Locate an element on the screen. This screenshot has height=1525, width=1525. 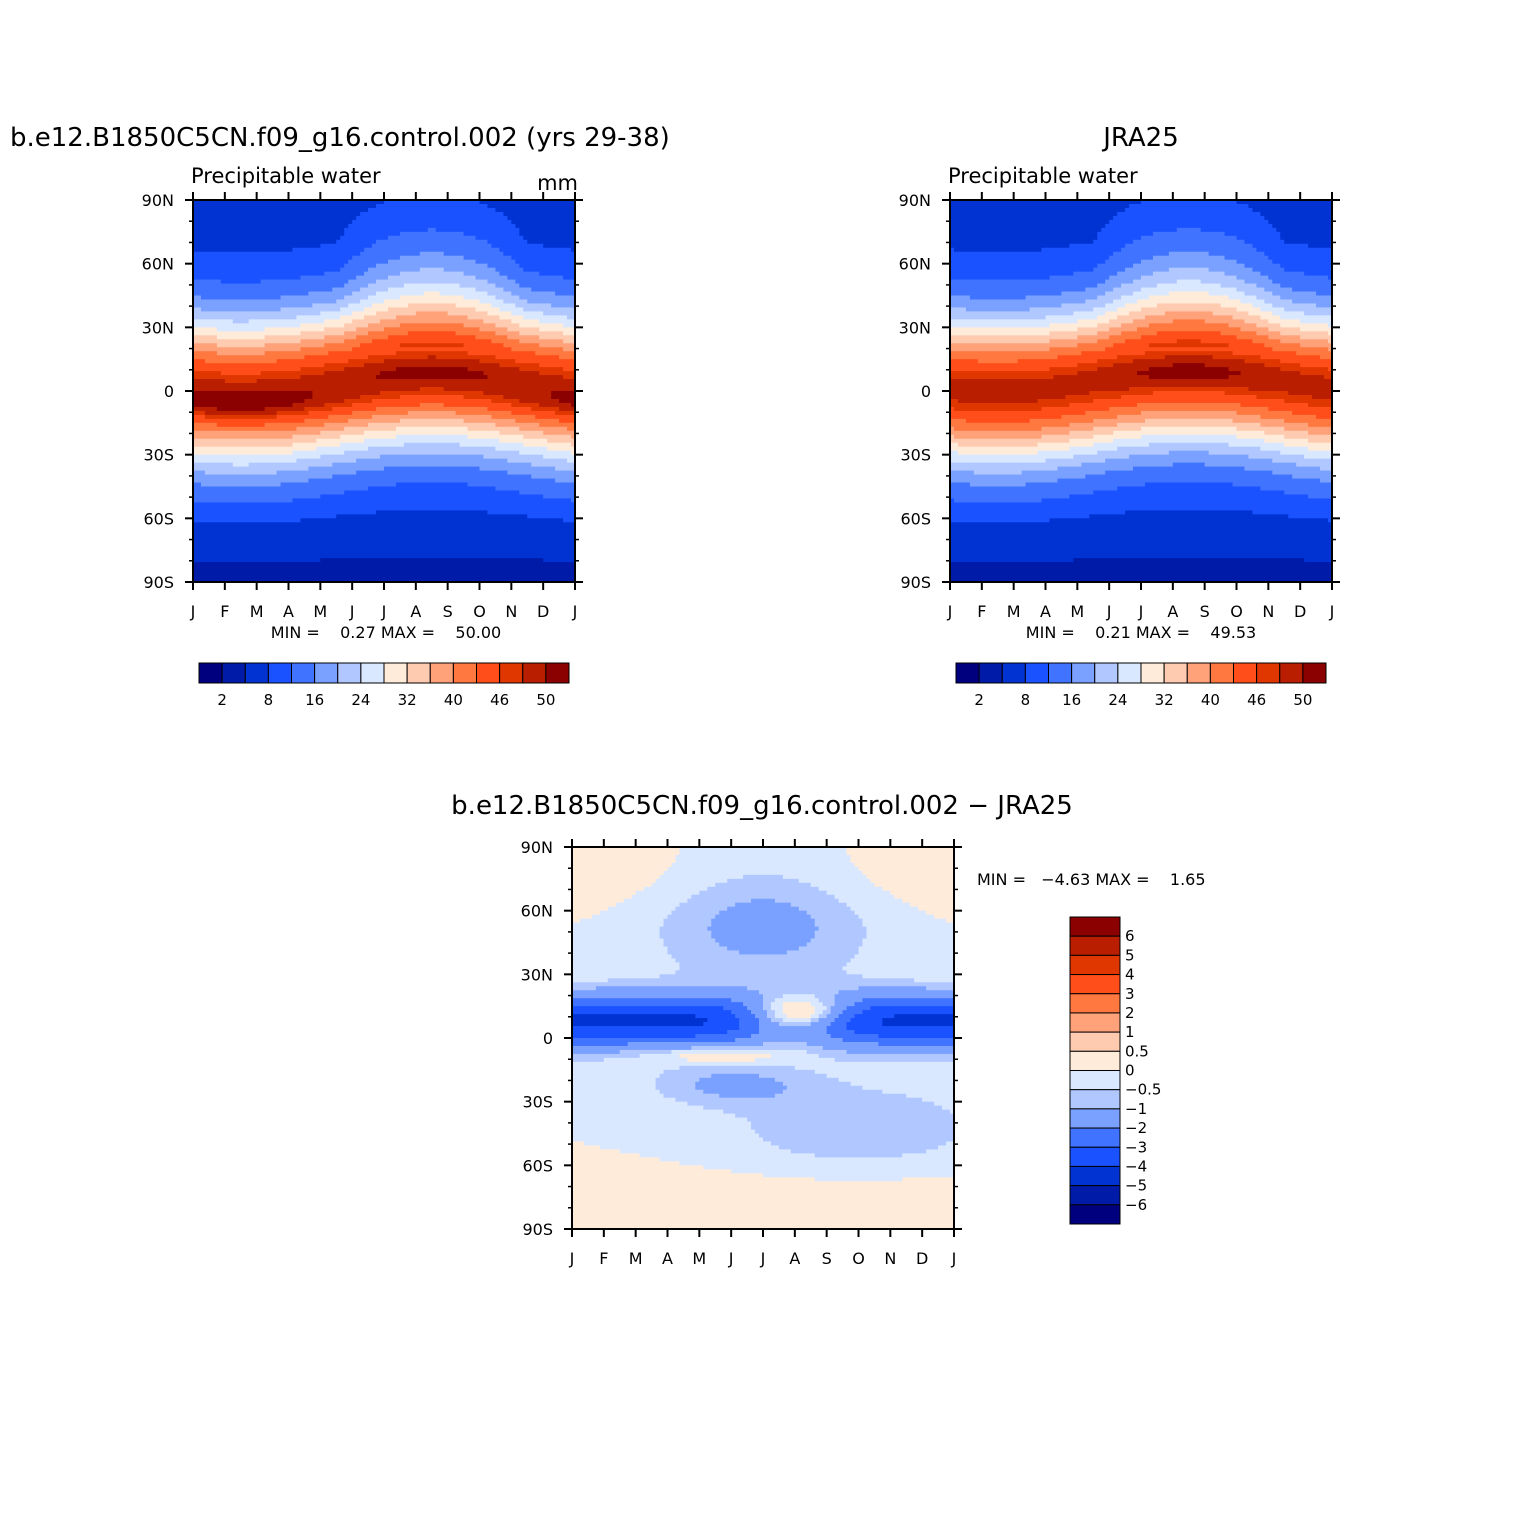
y-tick-label: 30S is located at coordinates (158, 455).